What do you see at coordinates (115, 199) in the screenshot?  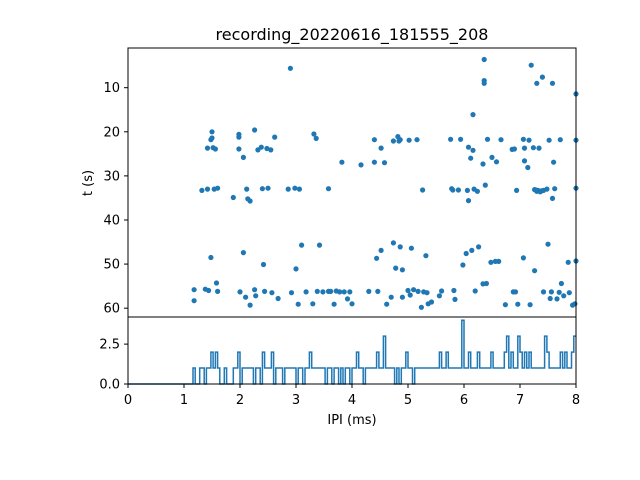 I see `scatter-y-ticks: 10 20 30 40 50 60` at bounding box center [115, 199].